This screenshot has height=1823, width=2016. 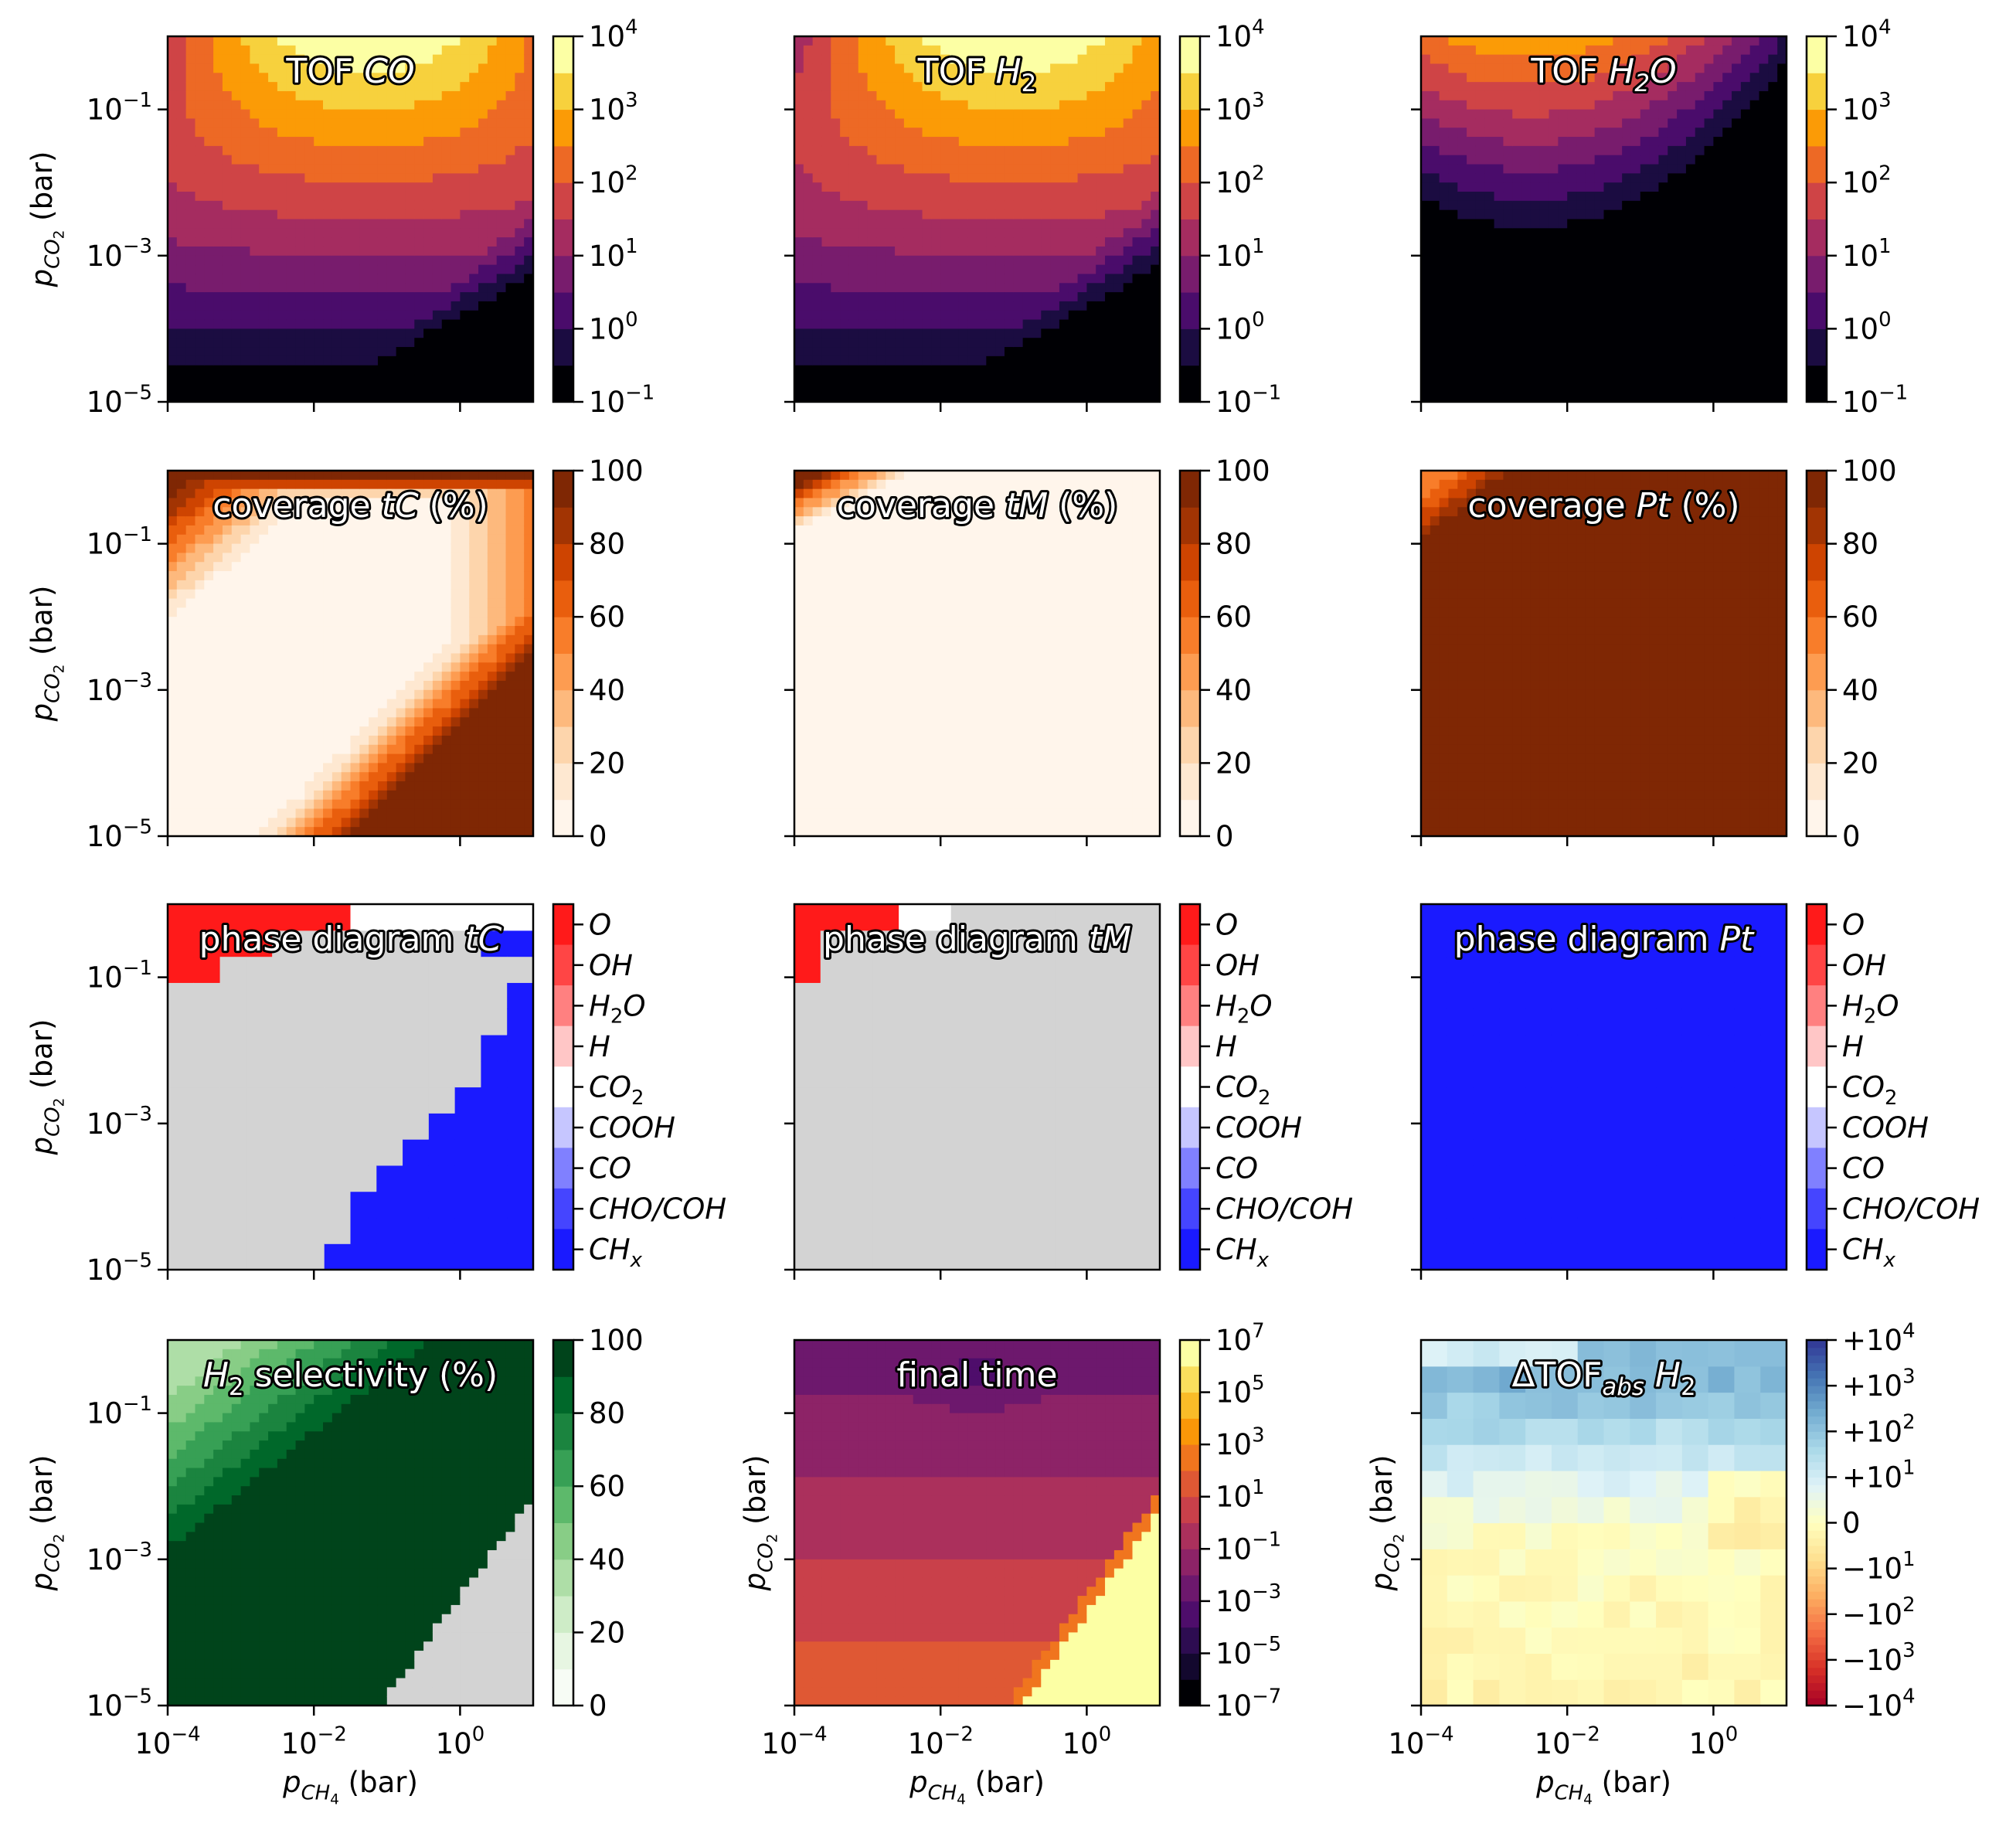 I want to click on colorbar-band, so click(x=1190, y=91).